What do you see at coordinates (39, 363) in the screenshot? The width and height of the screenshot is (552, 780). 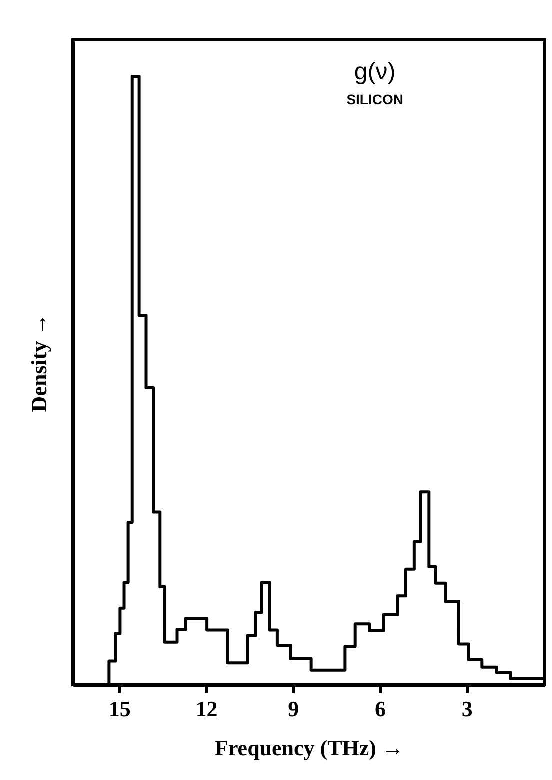 I see `y-axis-title: Density →` at bounding box center [39, 363].